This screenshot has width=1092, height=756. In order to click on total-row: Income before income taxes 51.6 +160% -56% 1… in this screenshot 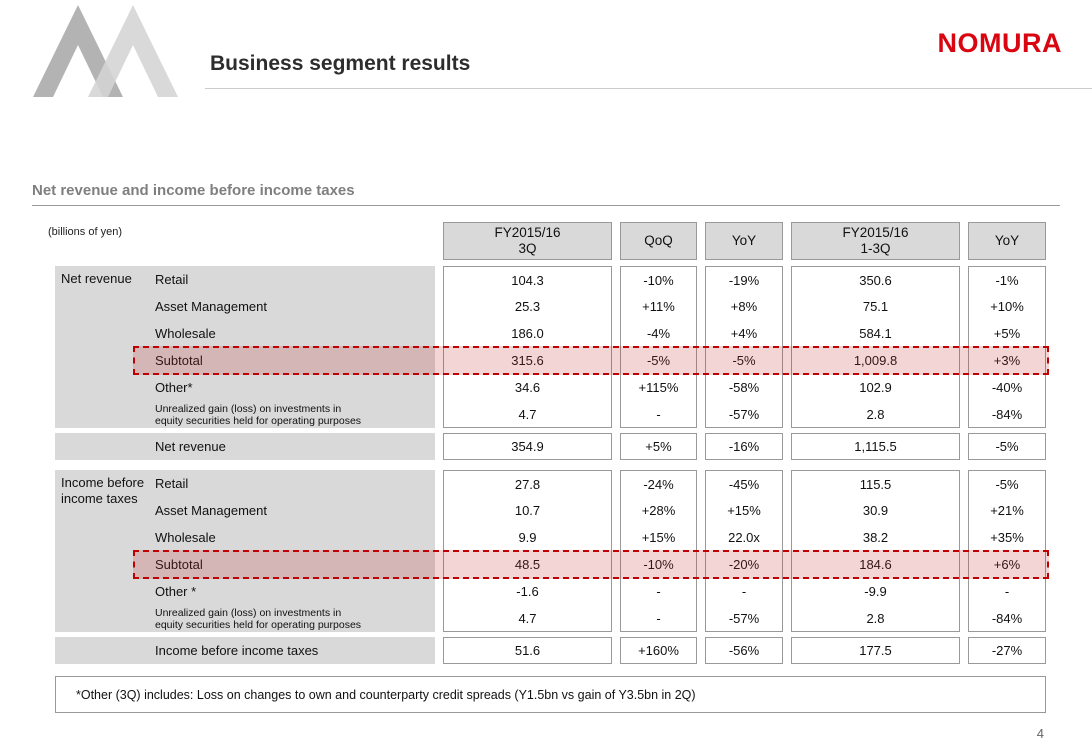, I will do `click(550, 650)`.